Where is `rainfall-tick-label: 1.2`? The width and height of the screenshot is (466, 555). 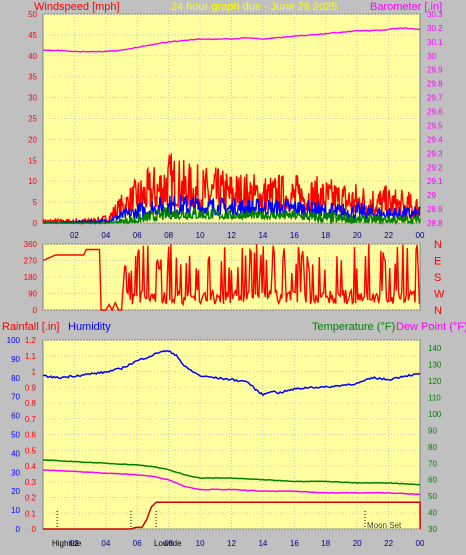
rainfall-tick-label: 1.2 is located at coordinates (31, 340).